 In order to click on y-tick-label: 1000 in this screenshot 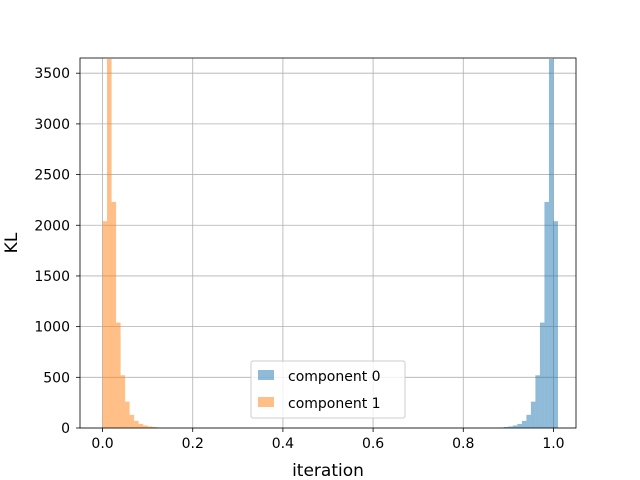, I will do `click(52, 328)`.